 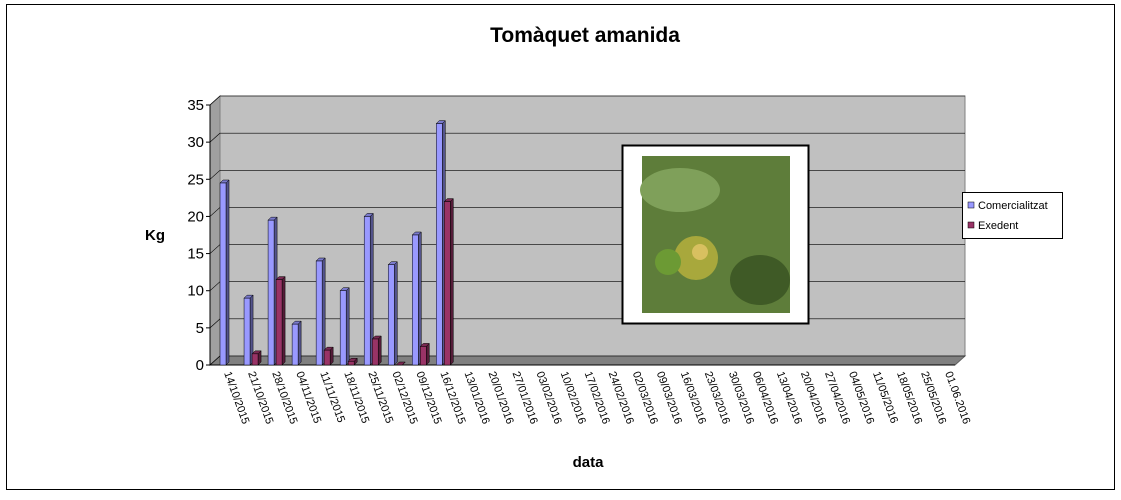 What do you see at coordinates (195, 291) in the screenshot?
I see `y-tick-label: 10` at bounding box center [195, 291].